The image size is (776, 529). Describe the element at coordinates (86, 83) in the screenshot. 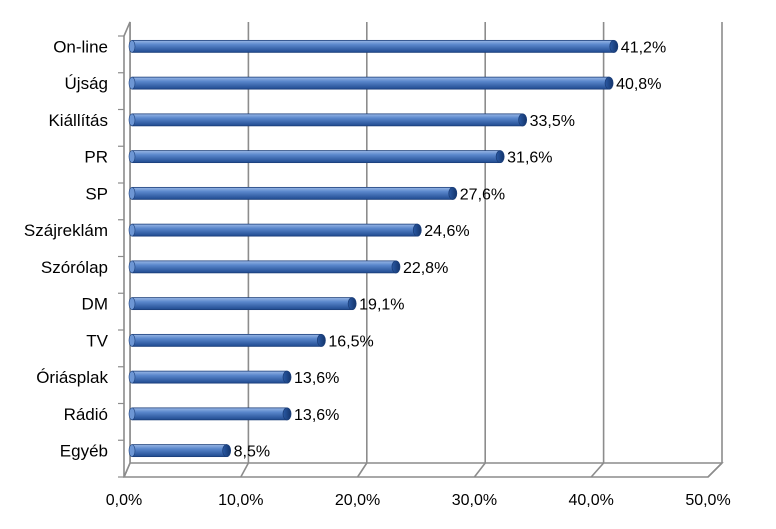

I see `category-label: Újság` at that location.